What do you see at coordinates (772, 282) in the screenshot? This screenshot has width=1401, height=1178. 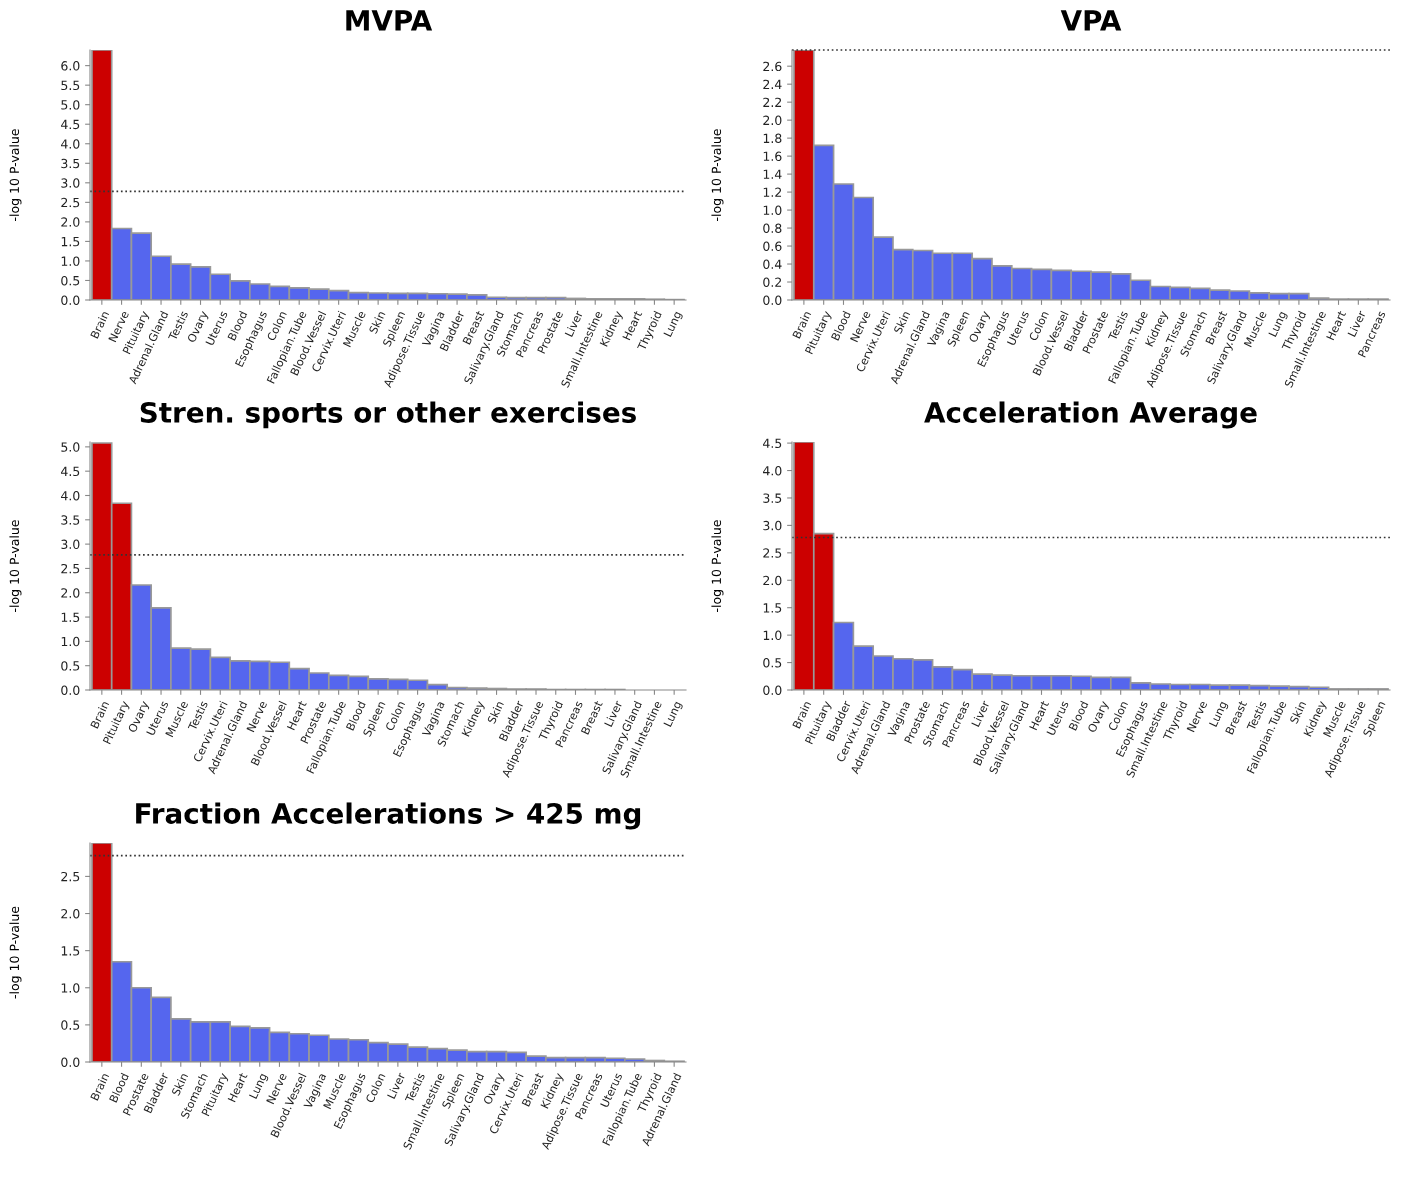 I see `y-tick-label: 0.2` at bounding box center [772, 282].